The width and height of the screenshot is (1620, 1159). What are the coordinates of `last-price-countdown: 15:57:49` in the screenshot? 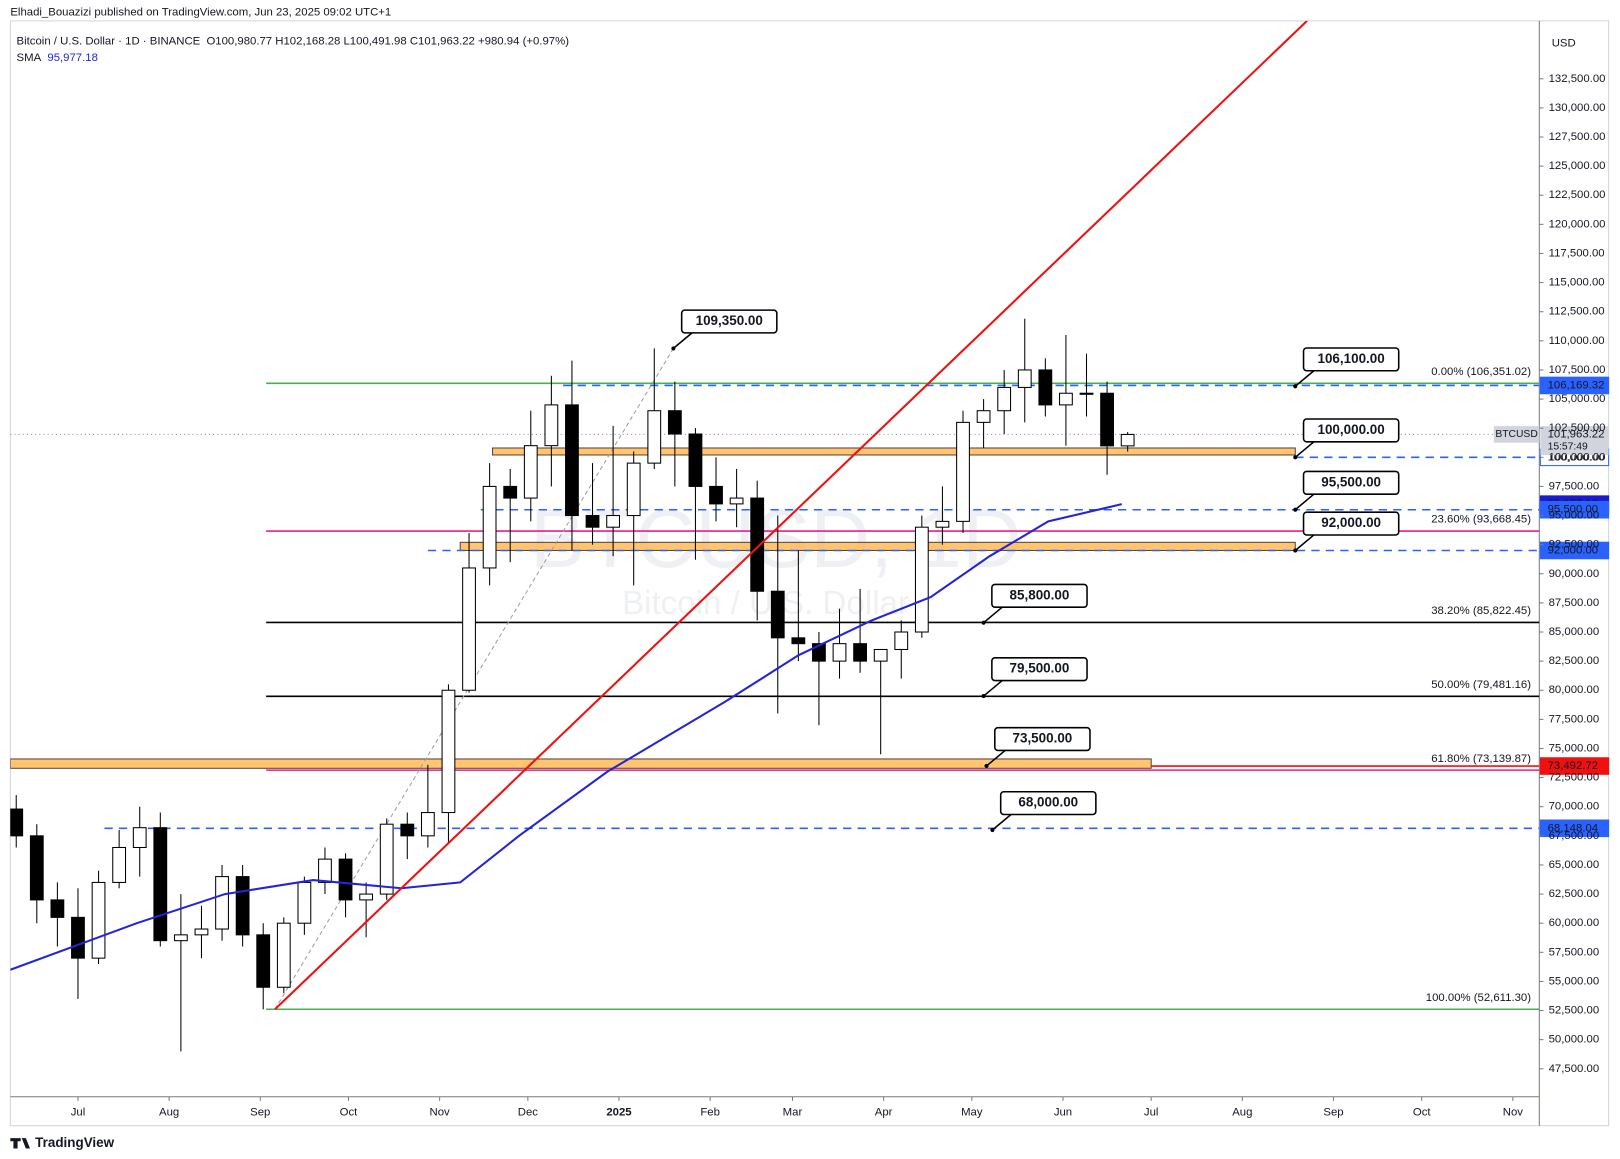 It's located at (1568, 447).